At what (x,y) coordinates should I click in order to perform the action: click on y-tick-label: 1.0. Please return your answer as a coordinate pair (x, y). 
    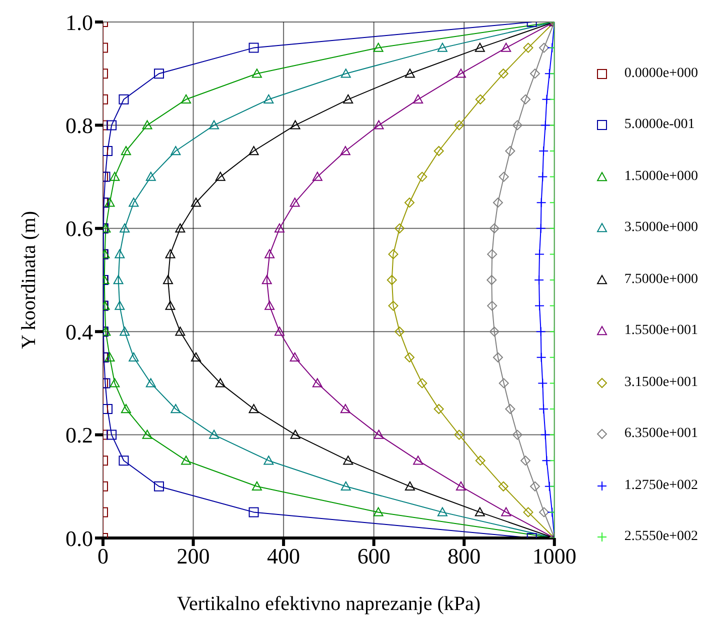
    Looking at the image, I should click on (79, 22).